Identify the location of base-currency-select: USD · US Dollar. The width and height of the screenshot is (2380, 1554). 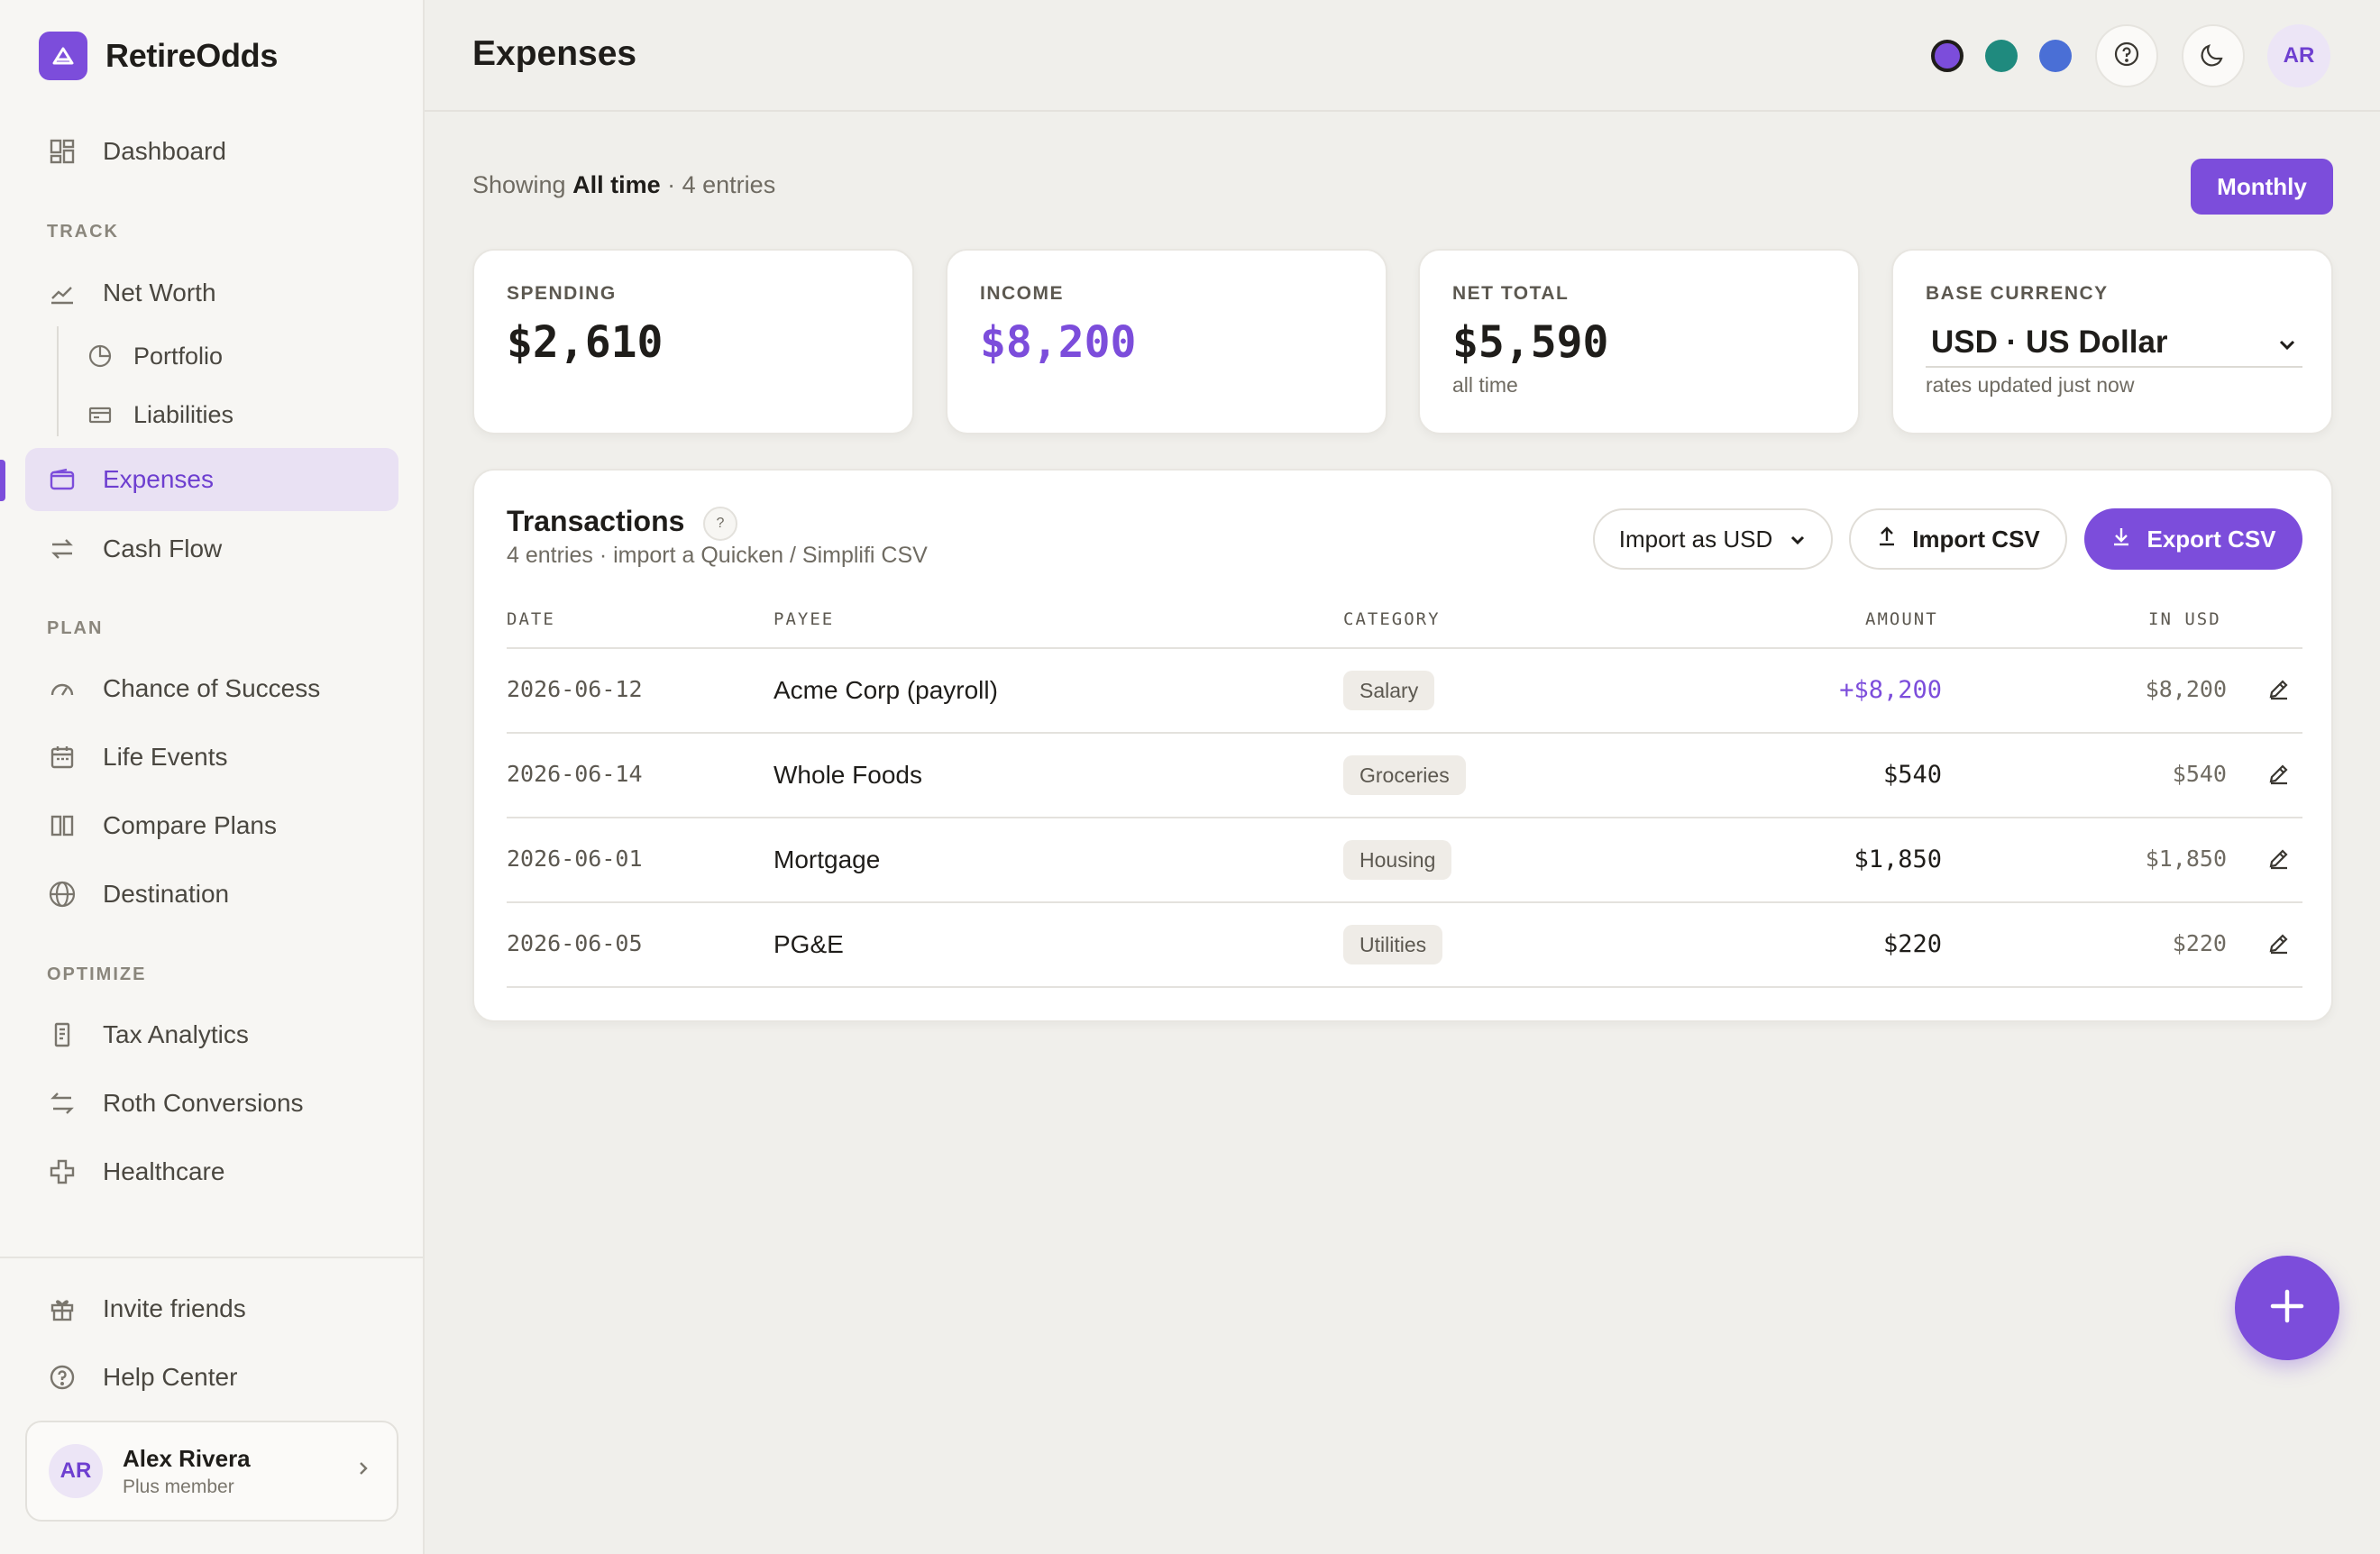
(2114, 343).